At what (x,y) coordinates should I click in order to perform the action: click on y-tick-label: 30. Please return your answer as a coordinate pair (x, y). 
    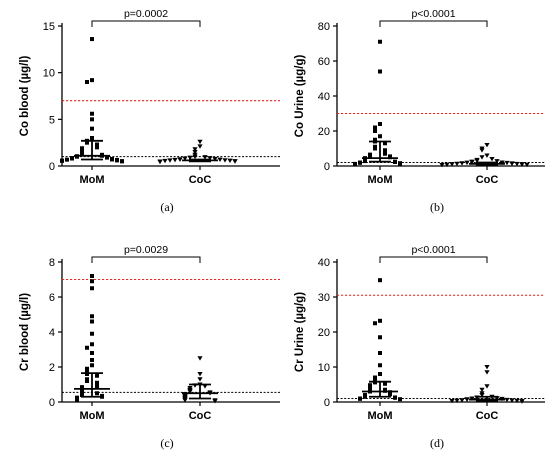
    Looking at the image, I should click on (324, 298).